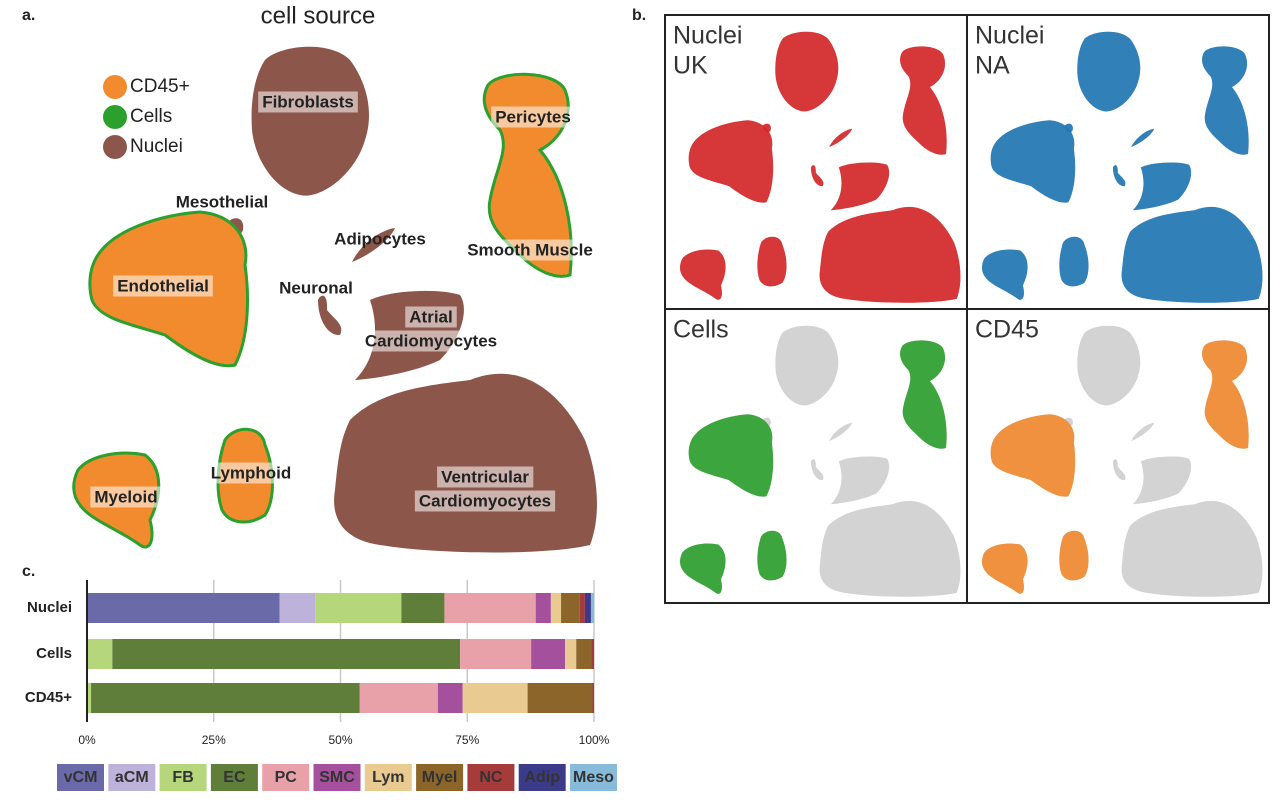 The image size is (1280, 806). I want to click on cluster-label: Myeloid, so click(125, 496).